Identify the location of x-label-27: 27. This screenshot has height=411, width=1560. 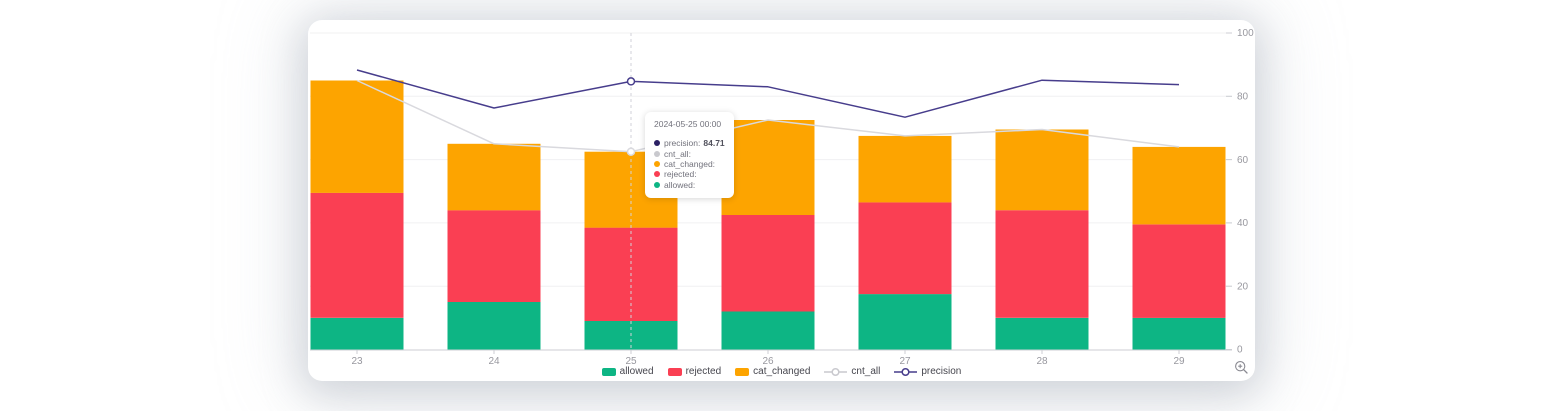
(905, 361).